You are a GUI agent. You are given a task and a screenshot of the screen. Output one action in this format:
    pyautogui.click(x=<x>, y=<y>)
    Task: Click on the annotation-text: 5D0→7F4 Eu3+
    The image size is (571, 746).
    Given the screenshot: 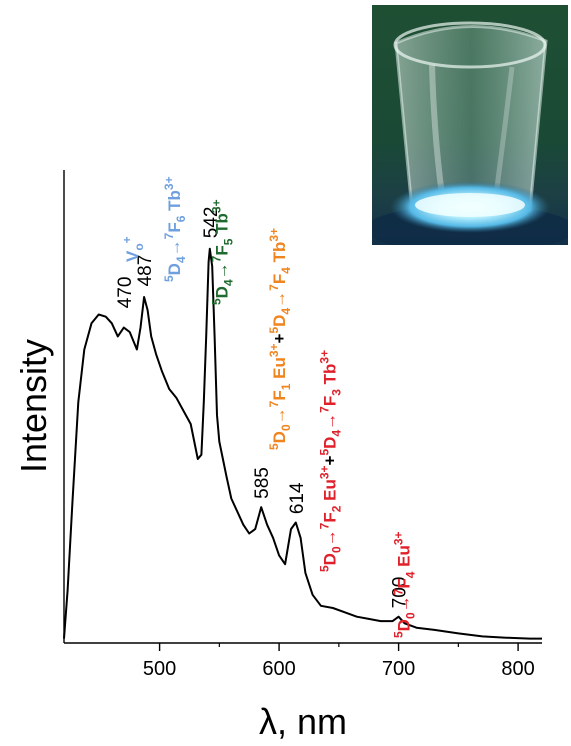 What is the action you would take?
    pyautogui.click(x=404, y=584)
    